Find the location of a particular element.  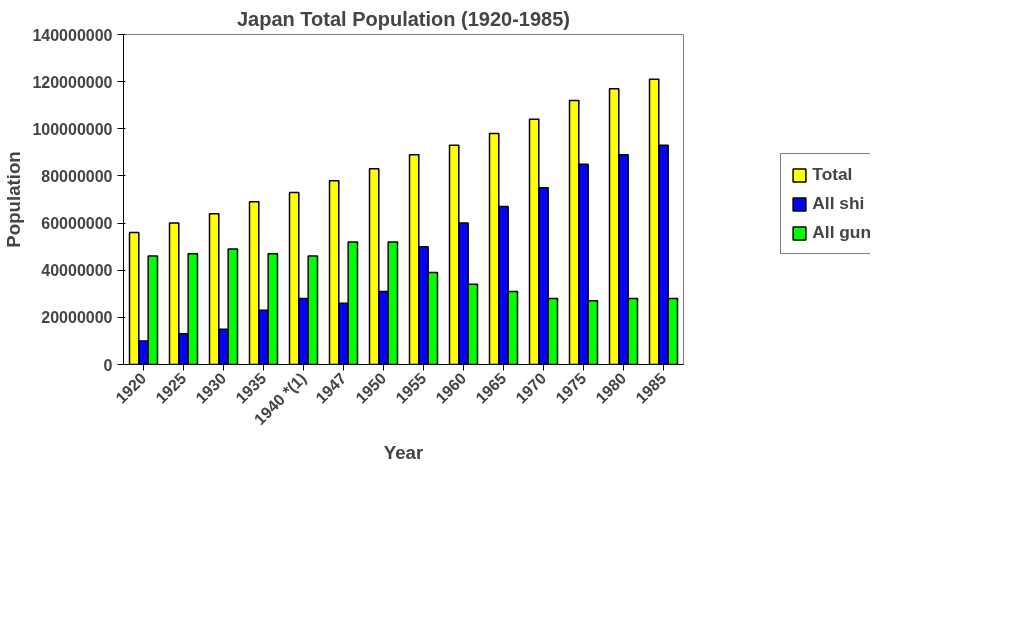

y-tick-label: 120000000 is located at coordinates (72, 82).